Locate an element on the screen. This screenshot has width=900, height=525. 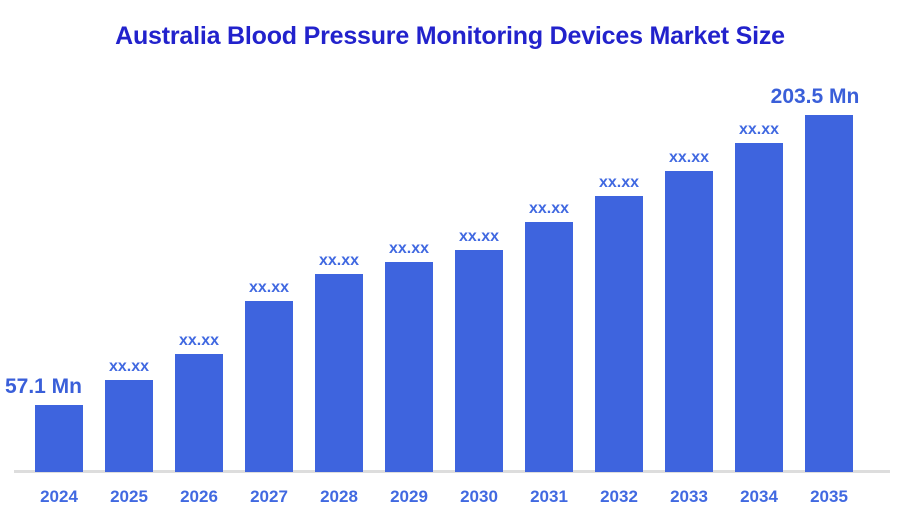
x-axis-tick-2025: 2025 is located at coordinates (129, 496).